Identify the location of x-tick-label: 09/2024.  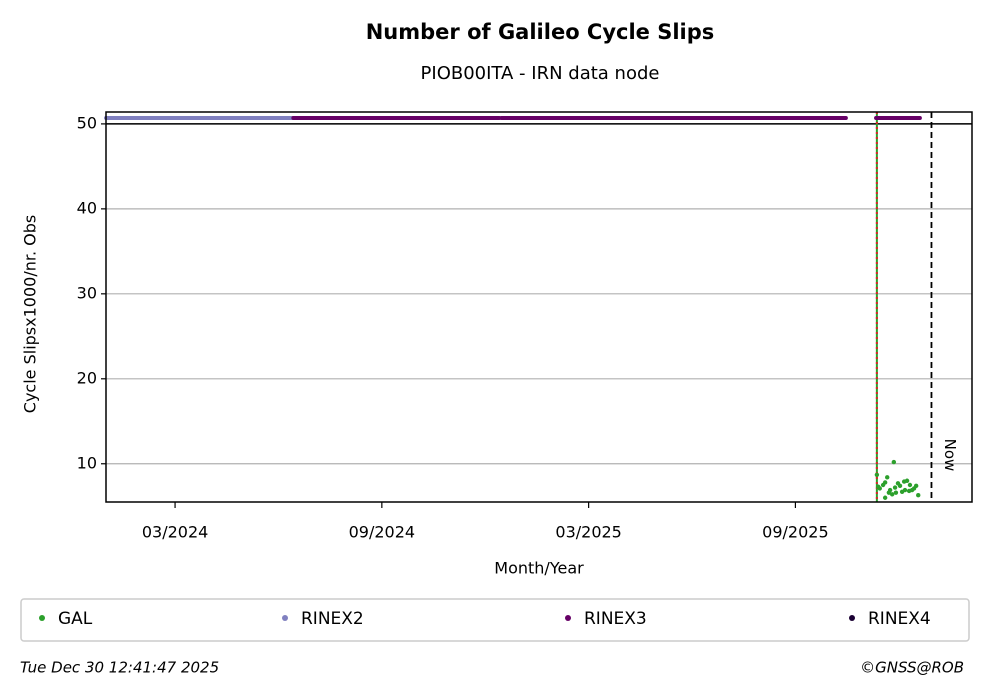
(382, 532).